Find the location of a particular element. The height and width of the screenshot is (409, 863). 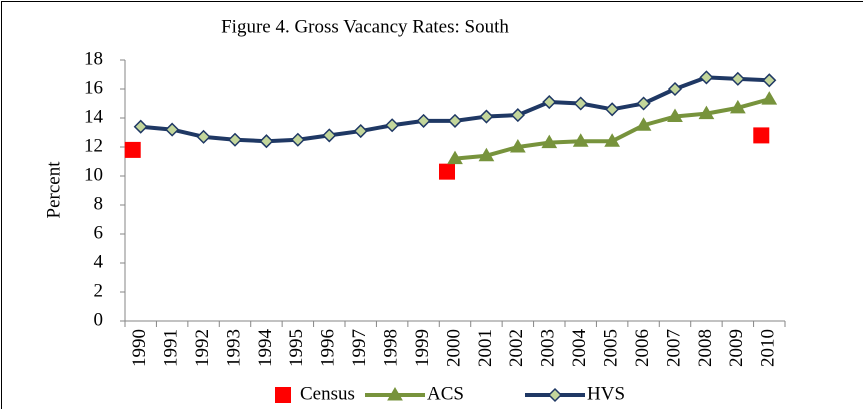

x-tick-label: 2005 is located at coordinates (611, 348).